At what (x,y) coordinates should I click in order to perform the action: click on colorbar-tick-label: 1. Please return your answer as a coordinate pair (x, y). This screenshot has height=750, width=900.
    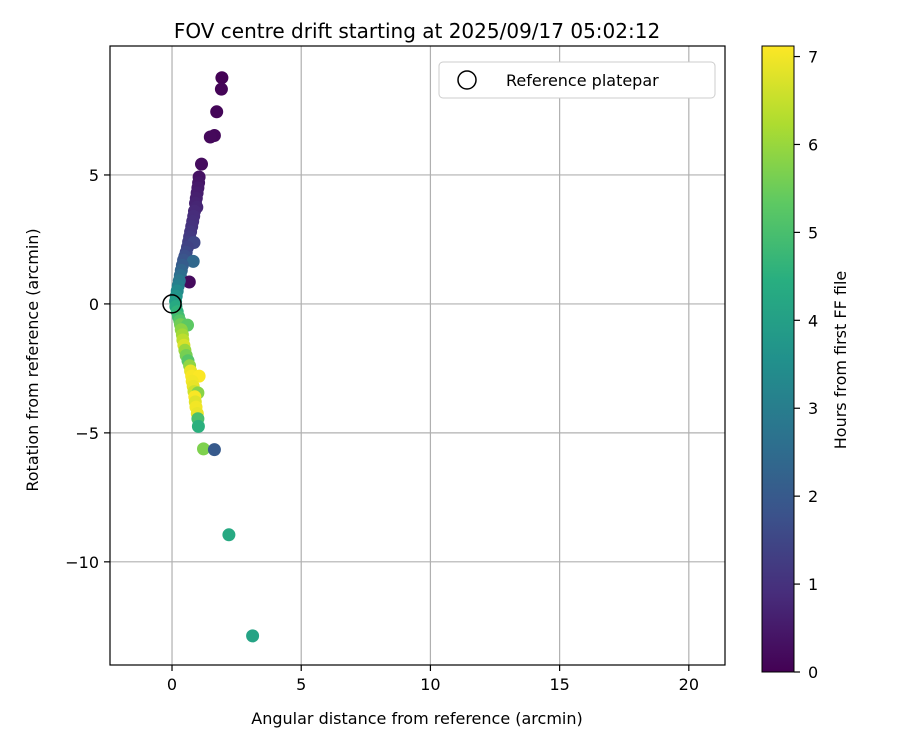
    Looking at the image, I should click on (813, 584).